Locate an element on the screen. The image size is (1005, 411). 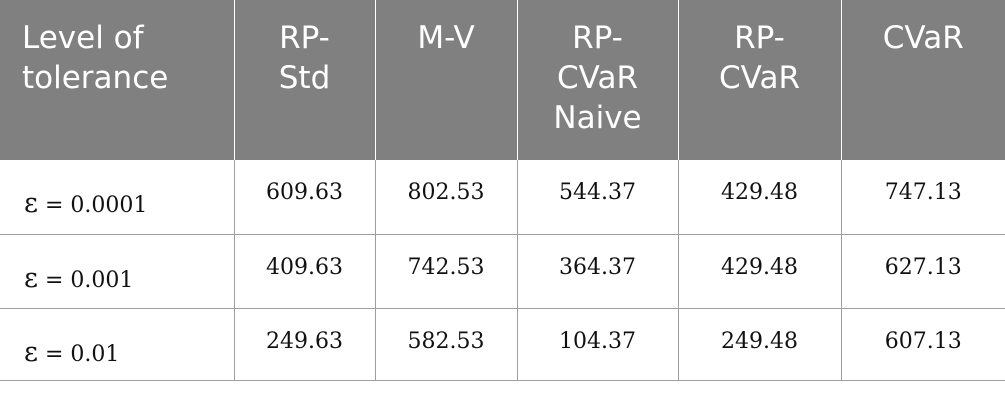
header-m-v: M-V is located at coordinates (446, 80).